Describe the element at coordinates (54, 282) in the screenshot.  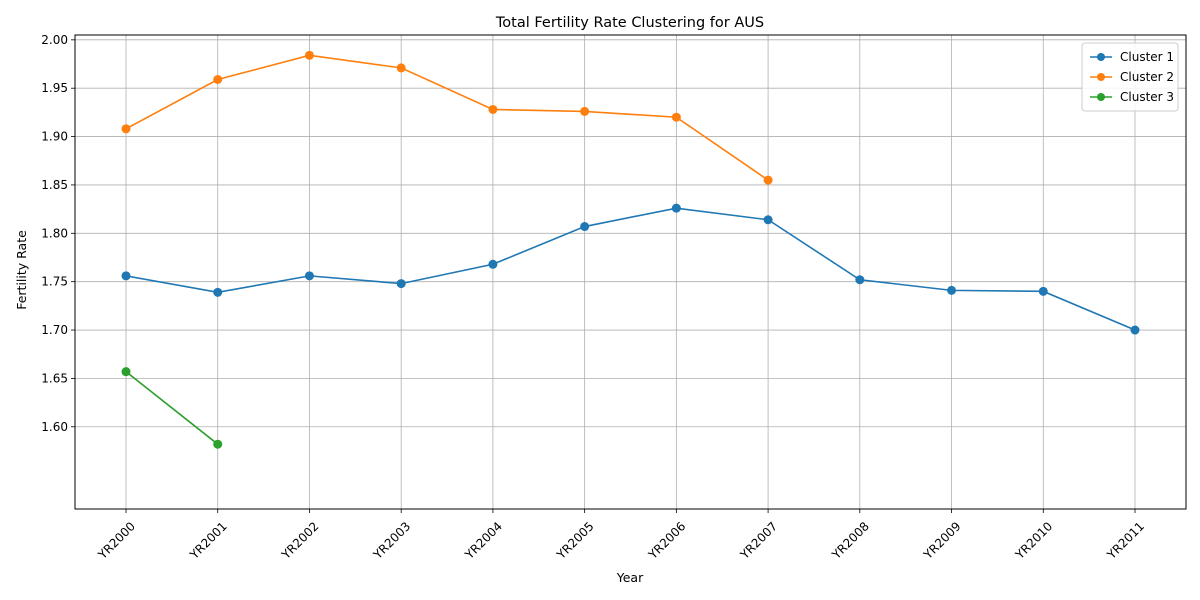
I see `y-tick-label: 1.75` at that location.